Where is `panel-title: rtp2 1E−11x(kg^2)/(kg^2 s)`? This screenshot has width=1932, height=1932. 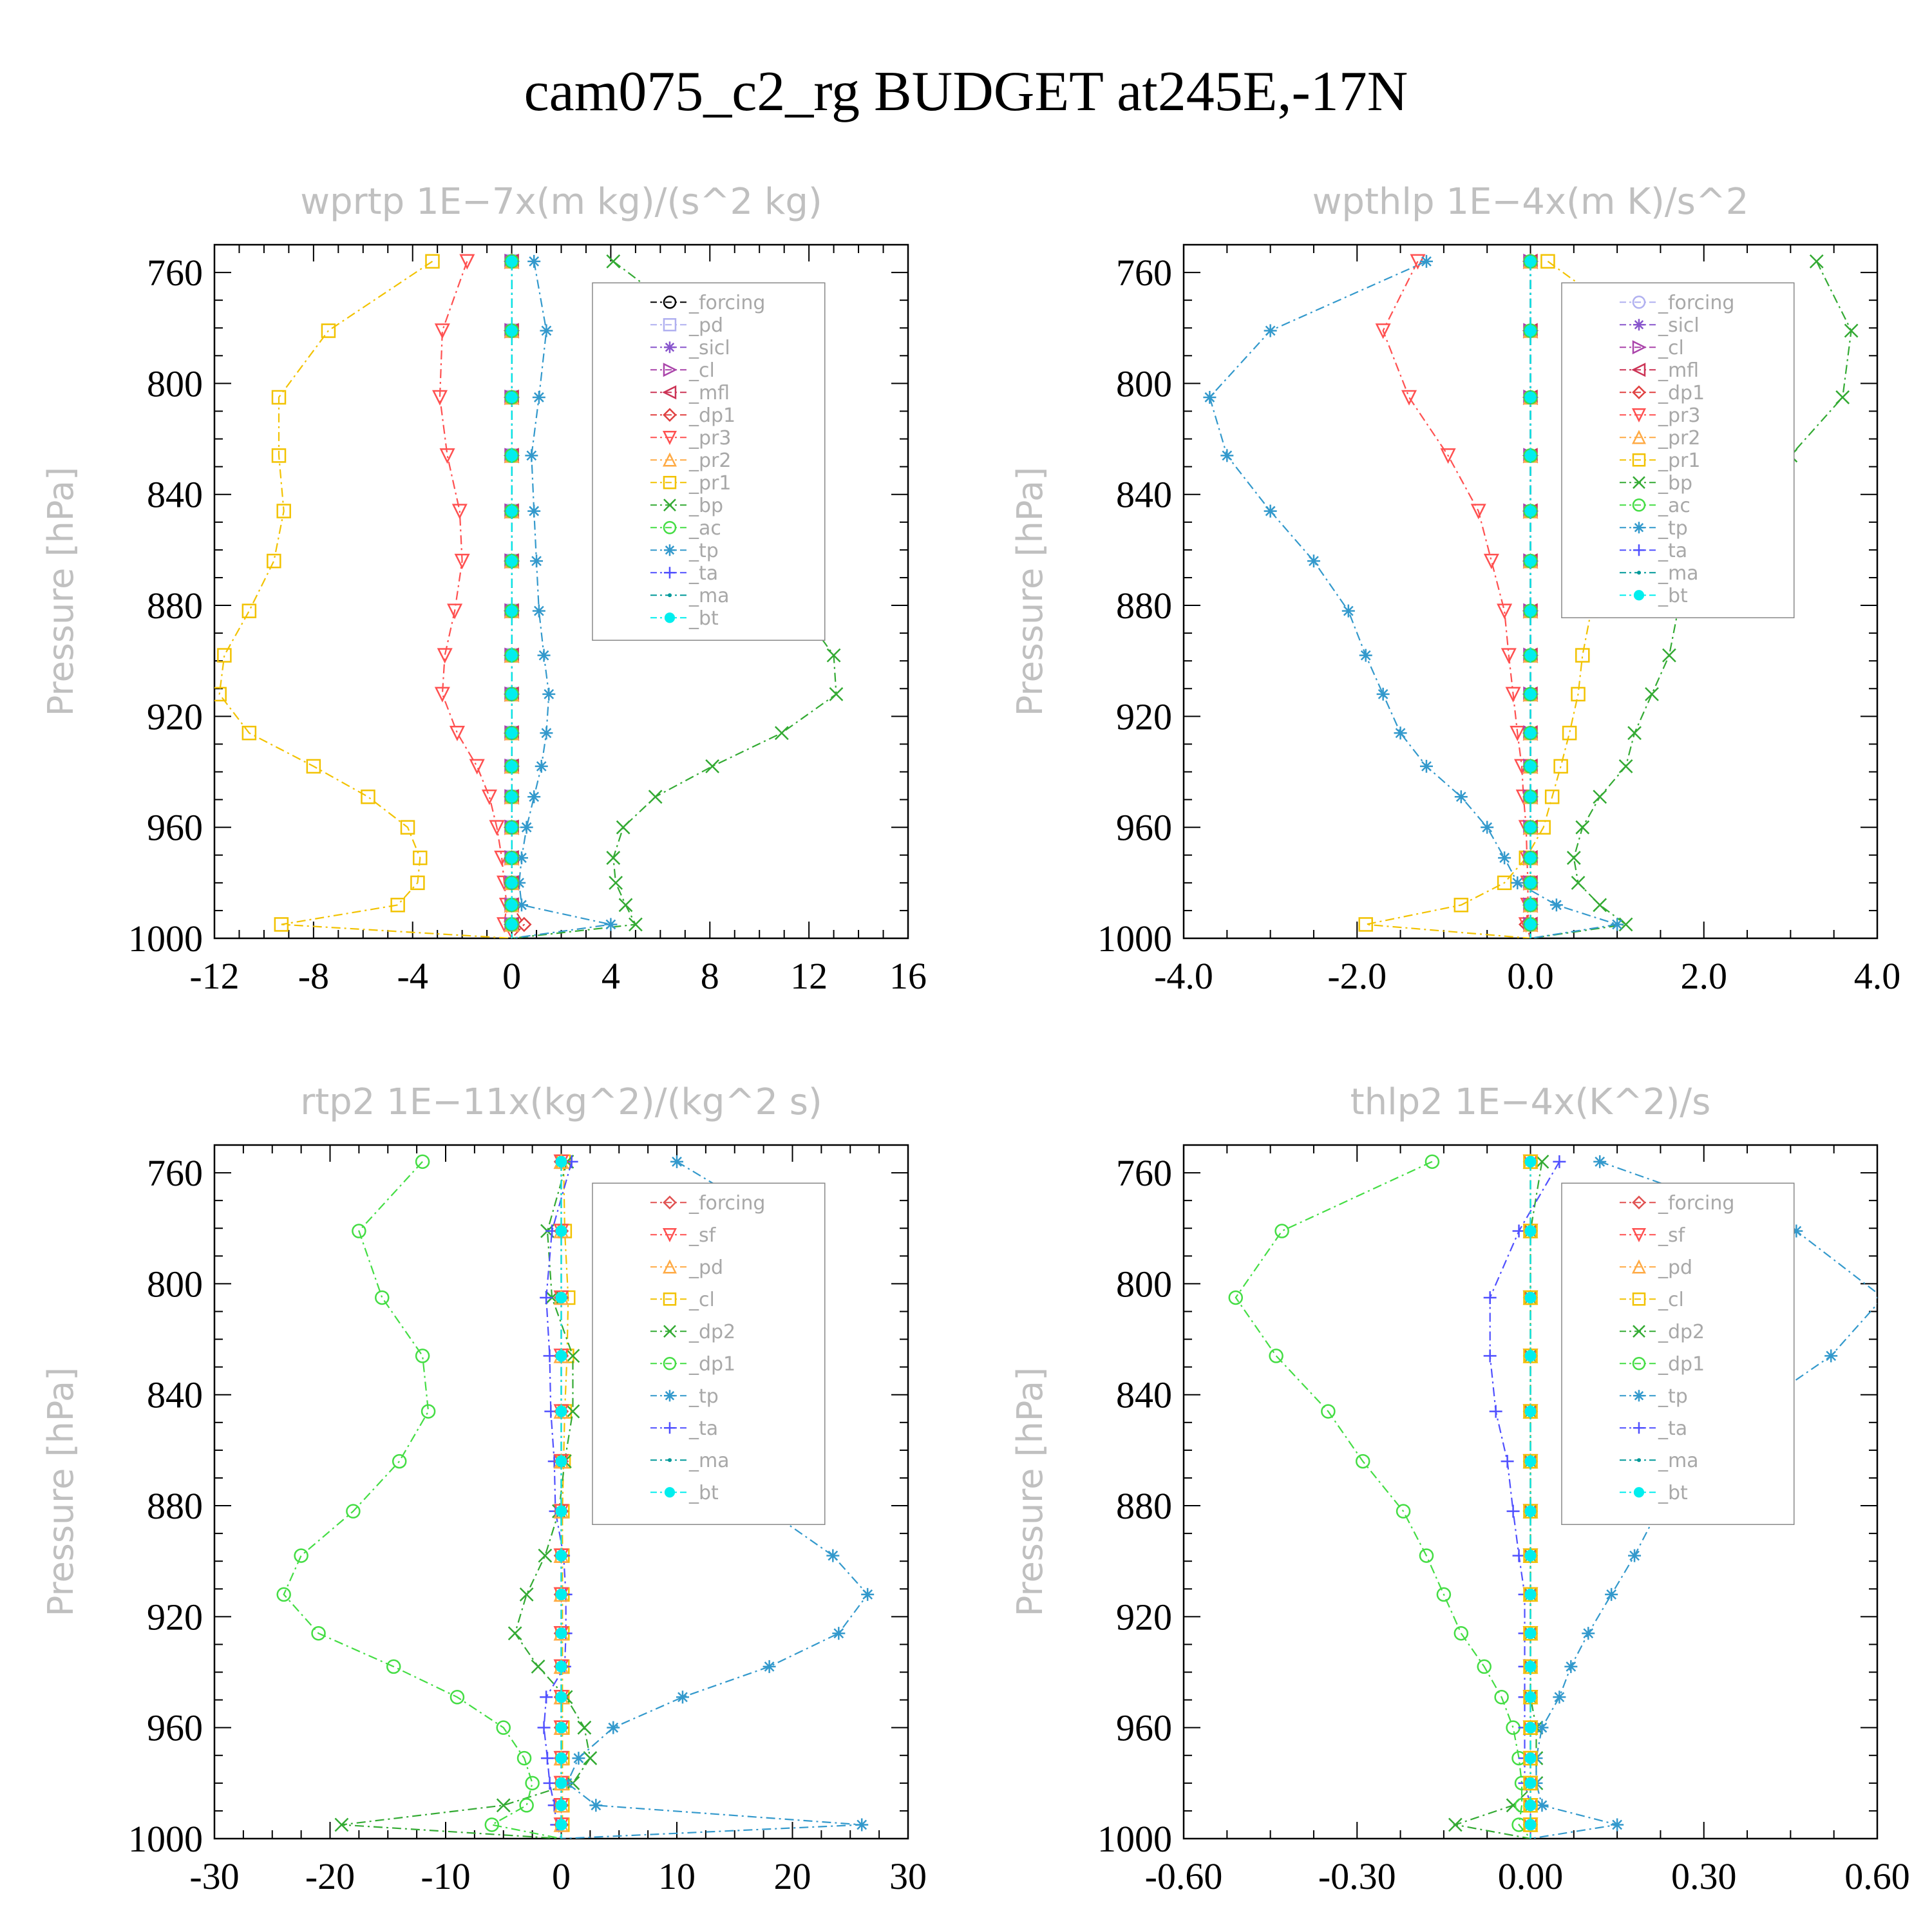 panel-title: rtp2 1E−11x(kg^2)/(kg^2 s) is located at coordinates (561, 1102).